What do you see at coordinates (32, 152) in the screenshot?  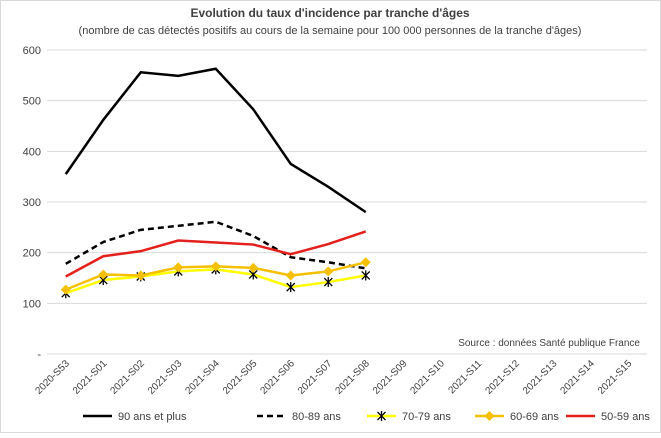 I see `y-tick-label: 400` at bounding box center [32, 152].